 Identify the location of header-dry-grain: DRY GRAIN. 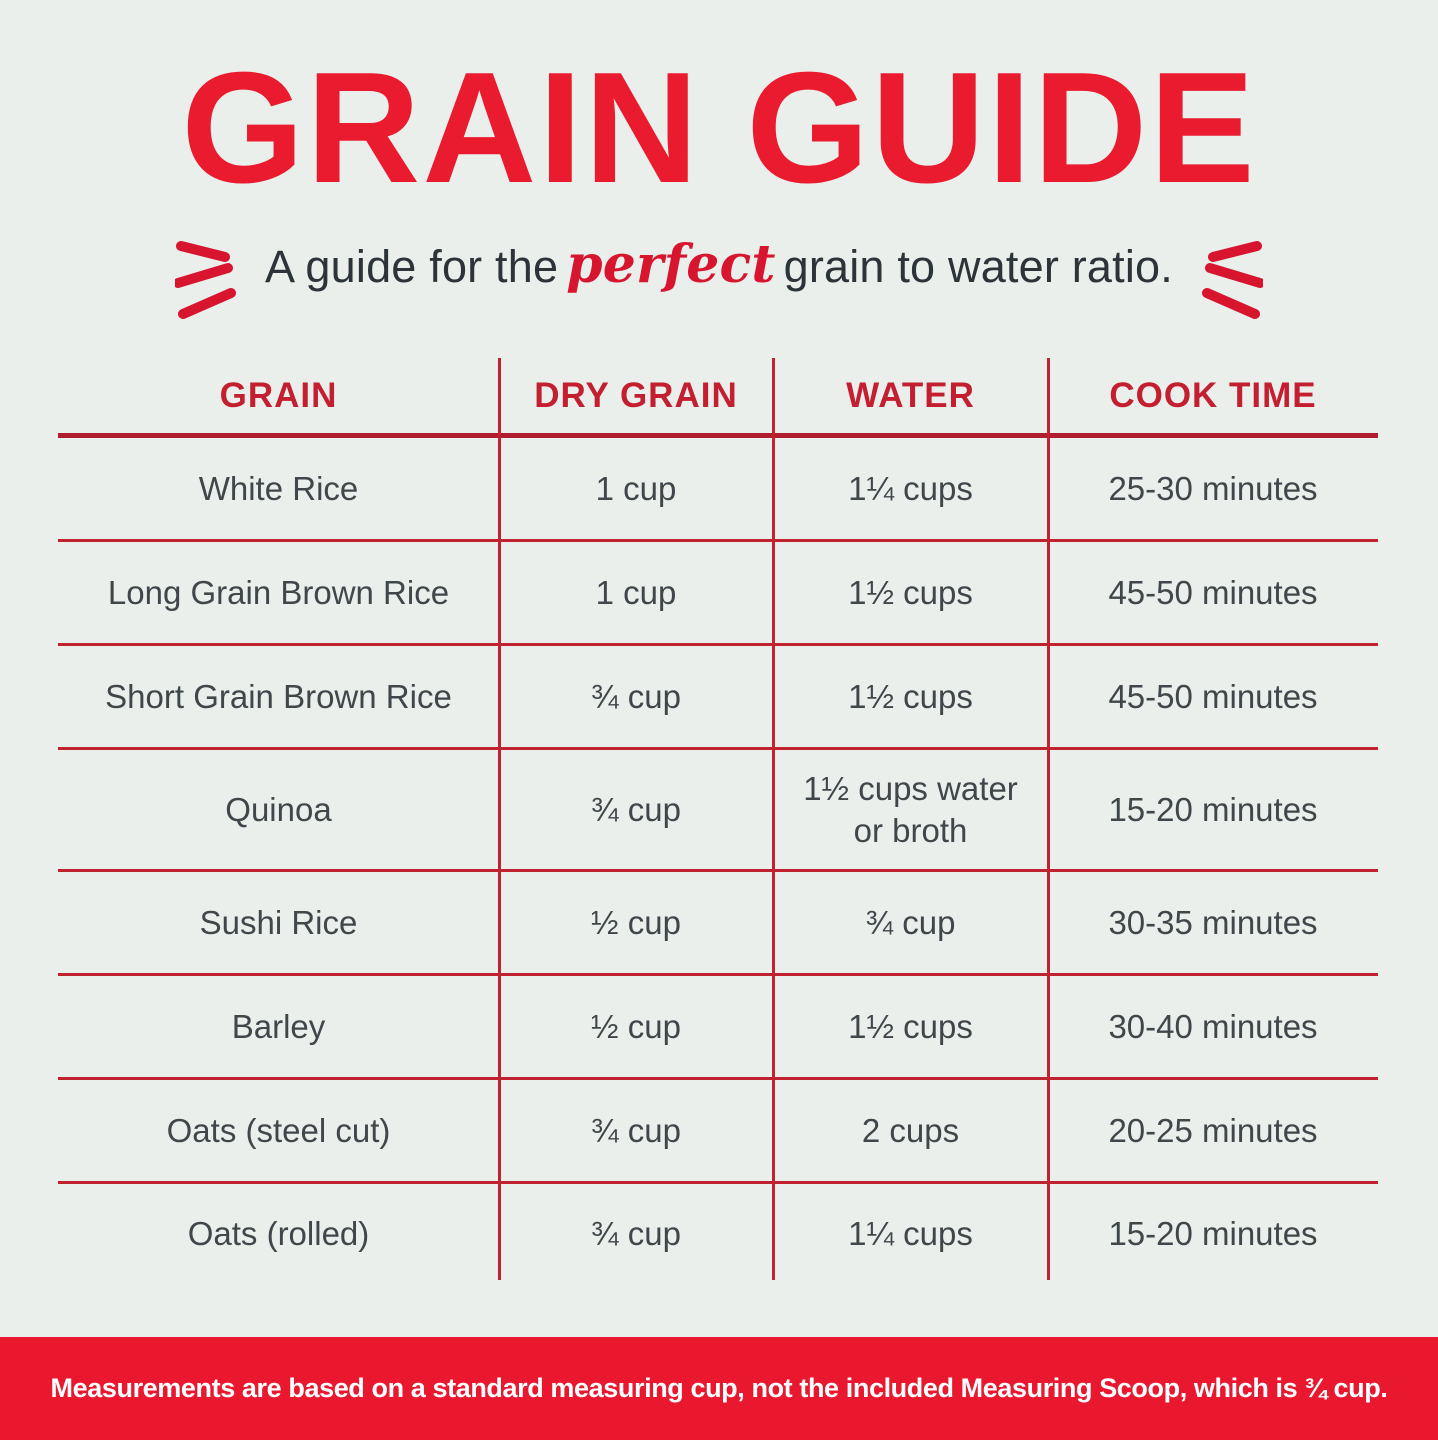
(636, 395).